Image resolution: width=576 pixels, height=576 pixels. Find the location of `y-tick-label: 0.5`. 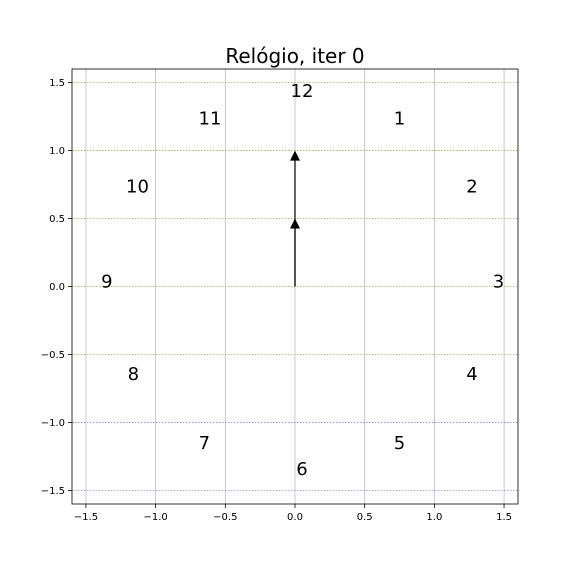

y-tick-label: 0.5 is located at coordinates (57, 219).